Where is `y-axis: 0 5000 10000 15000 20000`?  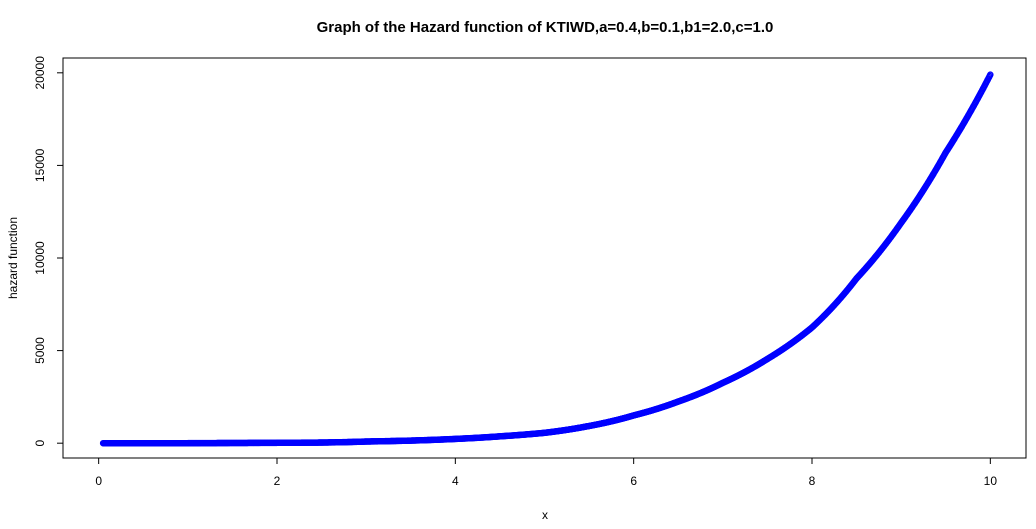 y-axis: 0 5000 10000 15000 20000 is located at coordinates (48, 251).